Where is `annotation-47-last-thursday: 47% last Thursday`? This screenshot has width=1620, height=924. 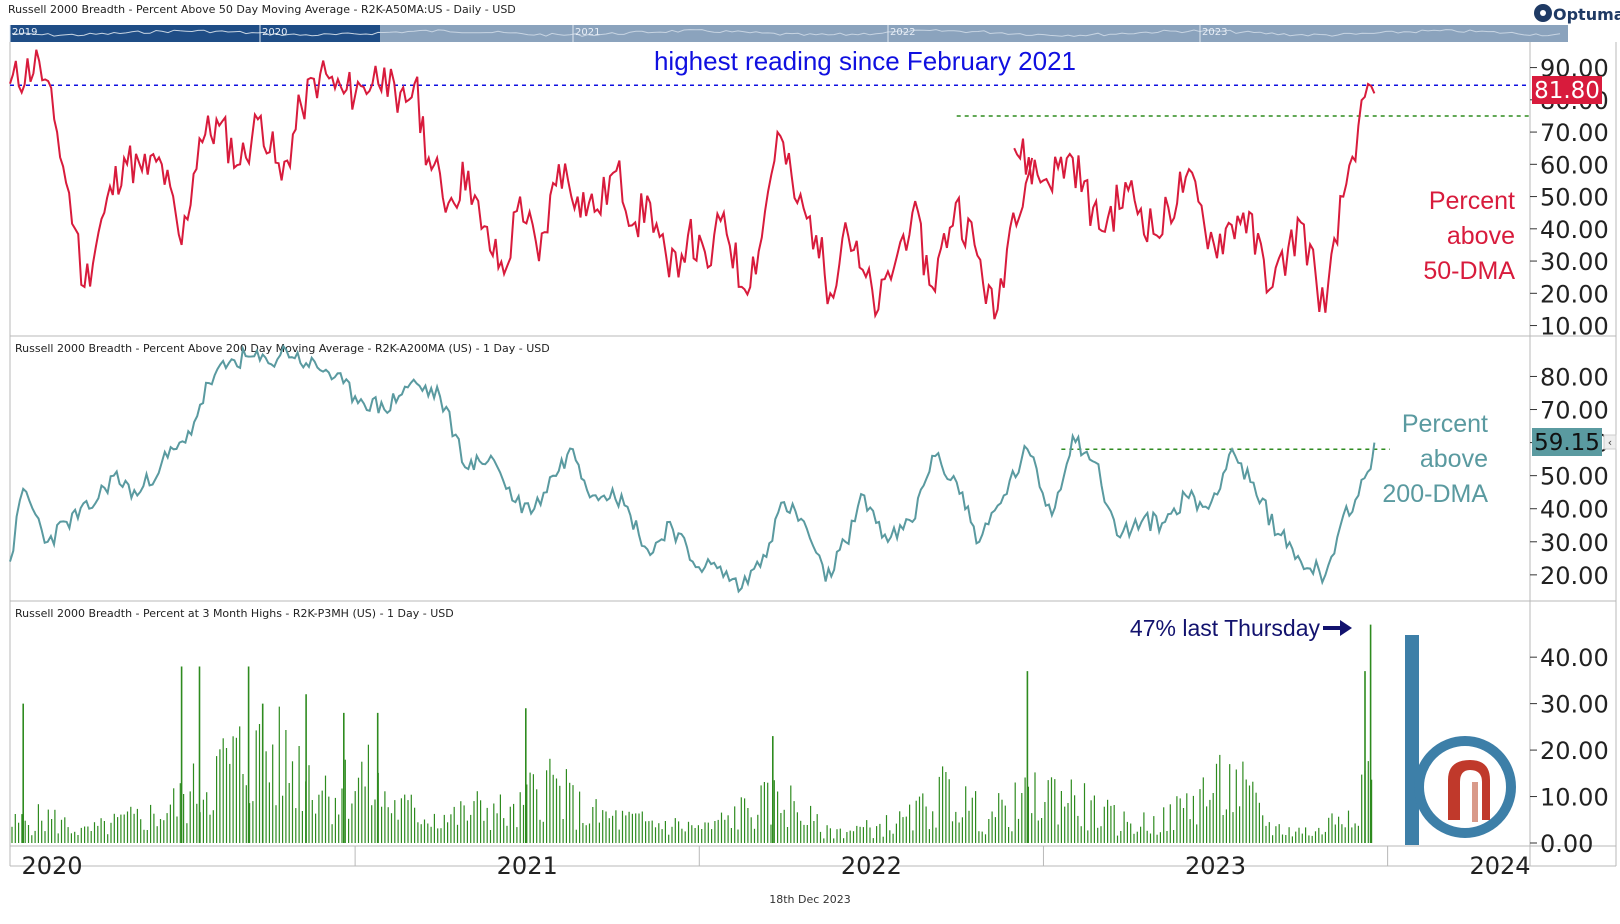
annotation-47-last-thursday: 47% last Thursday is located at coordinates (1225, 628).